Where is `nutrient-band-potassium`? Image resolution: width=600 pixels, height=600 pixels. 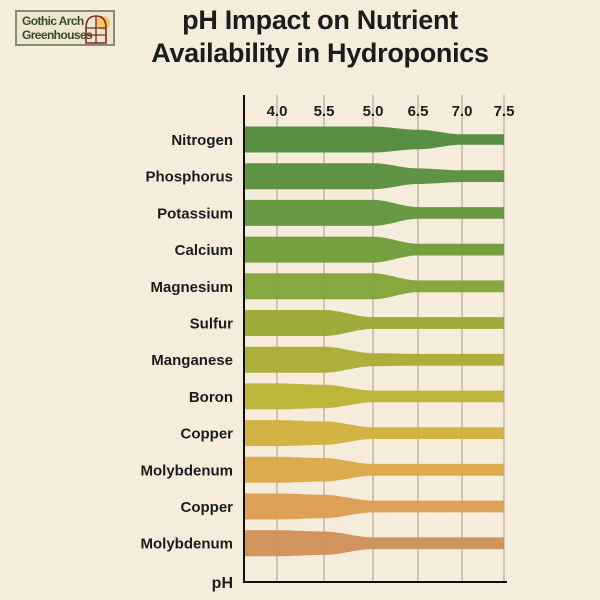
nutrient-band-potassium is located at coordinates (374, 212).